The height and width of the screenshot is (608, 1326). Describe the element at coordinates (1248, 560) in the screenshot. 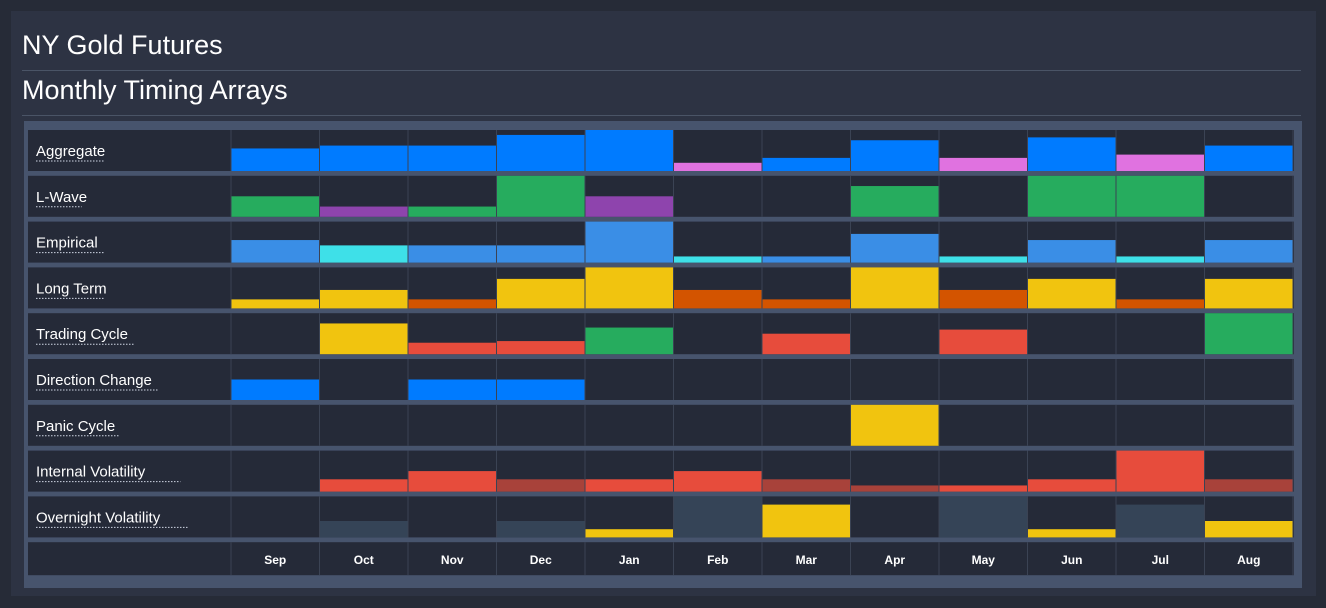

I see `x-tick-label: Aug` at that location.